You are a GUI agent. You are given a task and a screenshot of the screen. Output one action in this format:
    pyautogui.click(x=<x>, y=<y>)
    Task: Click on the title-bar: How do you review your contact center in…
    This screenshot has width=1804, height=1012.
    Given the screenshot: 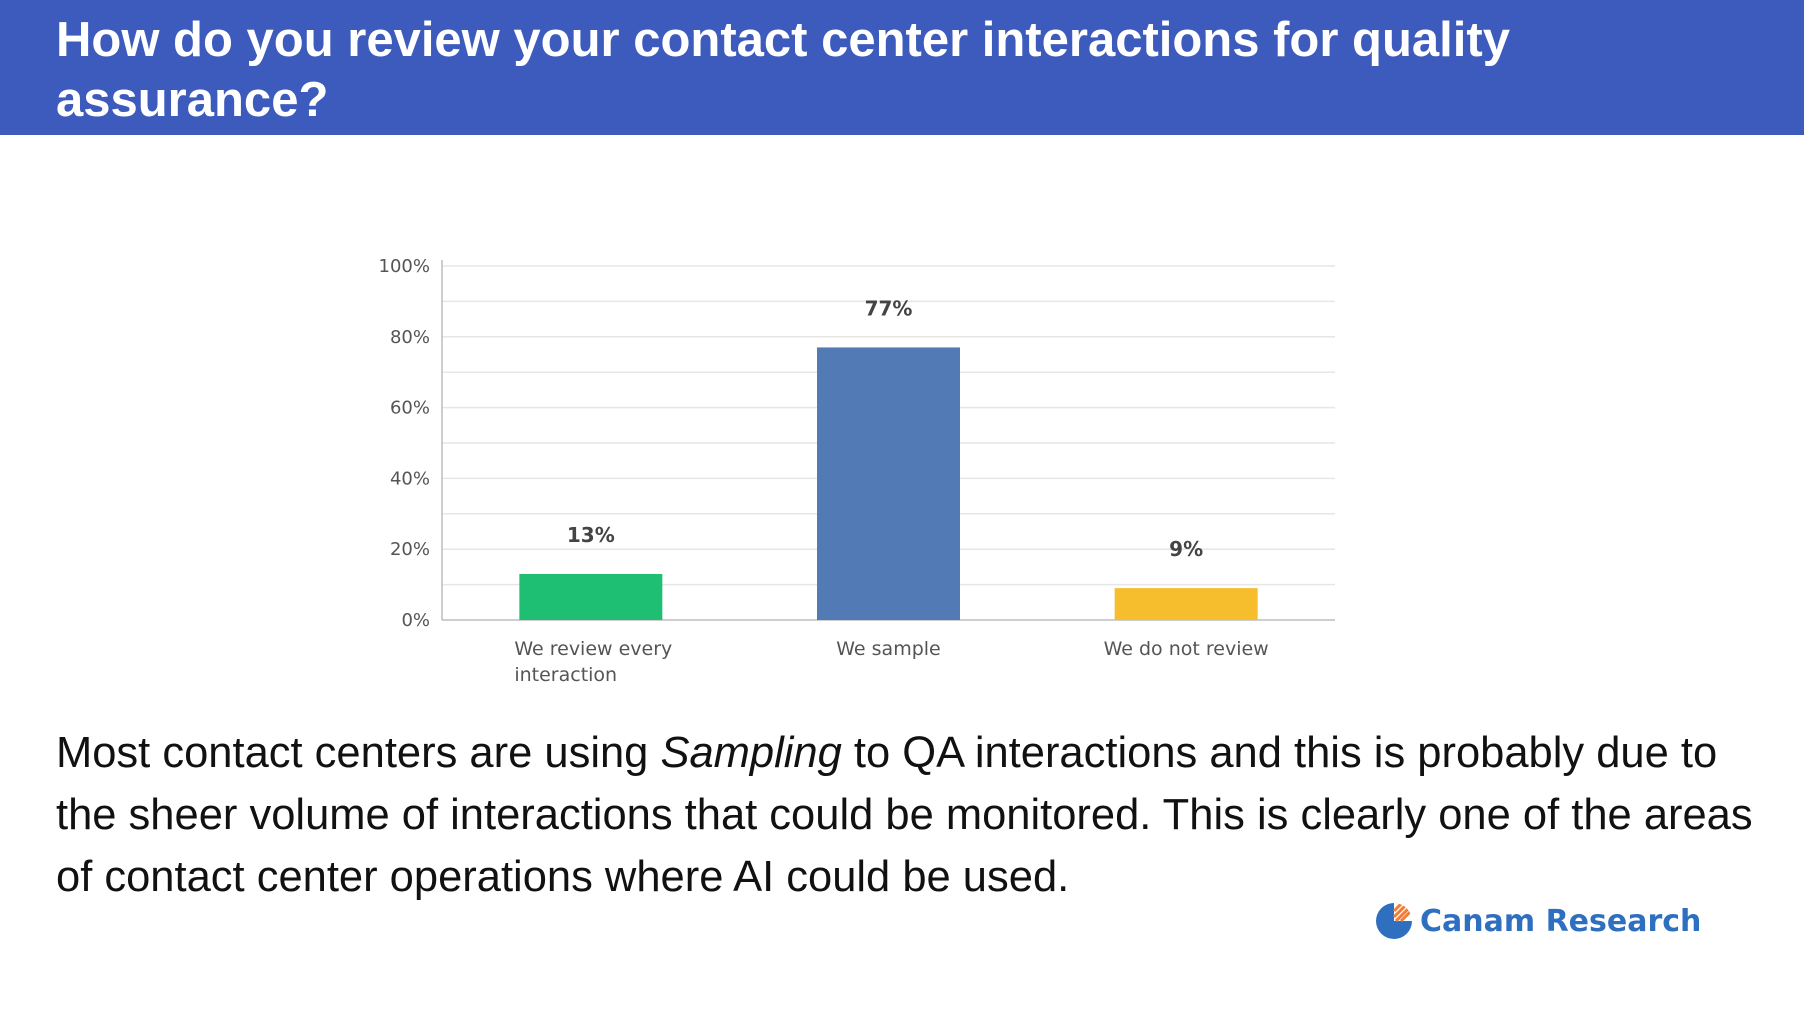 What is the action you would take?
    pyautogui.click(x=902, y=67)
    